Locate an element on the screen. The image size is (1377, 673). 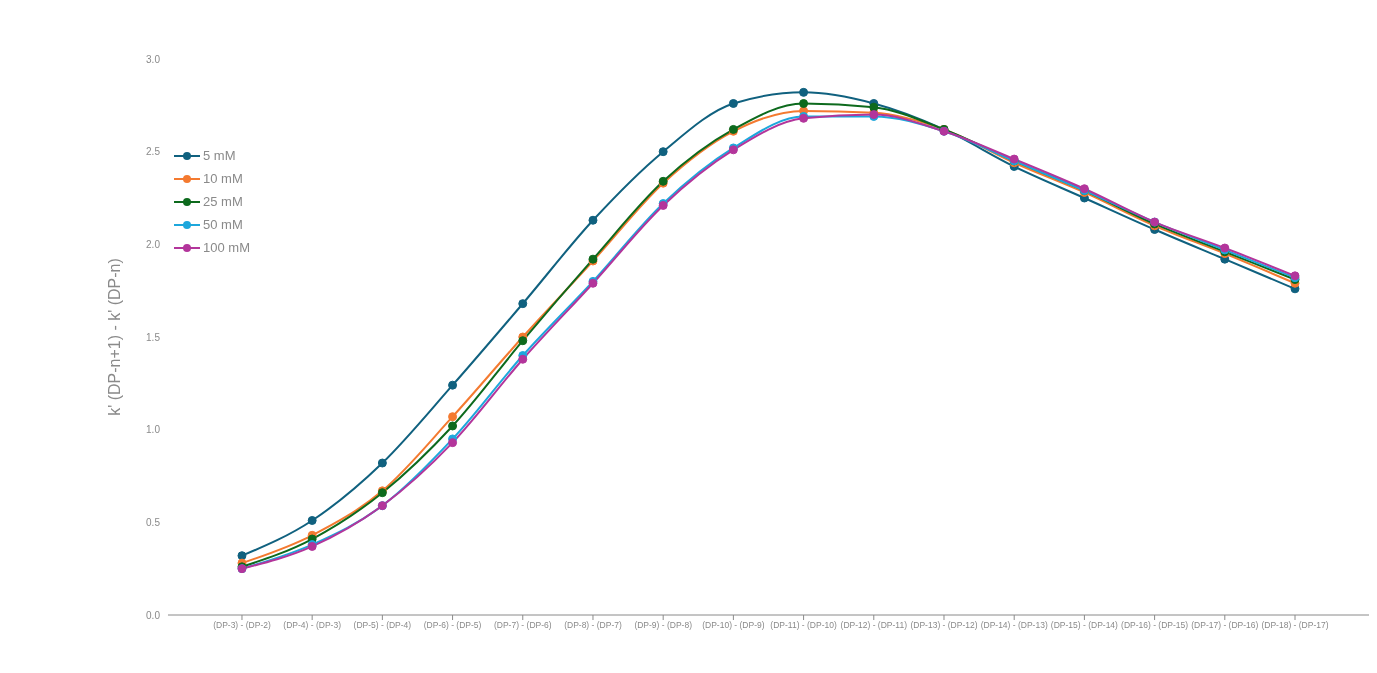
y-tick-label: 1.0 is located at coordinates (153, 430).